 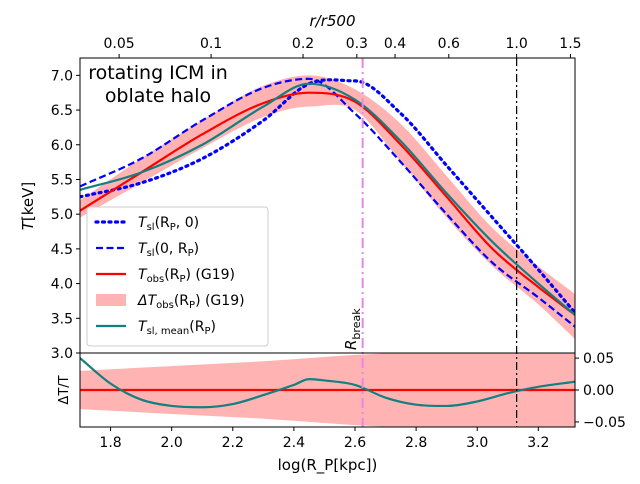 What do you see at coordinates (233, 443) in the screenshot?
I see `xtick-label: 2.2` at bounding box center [233, 443].